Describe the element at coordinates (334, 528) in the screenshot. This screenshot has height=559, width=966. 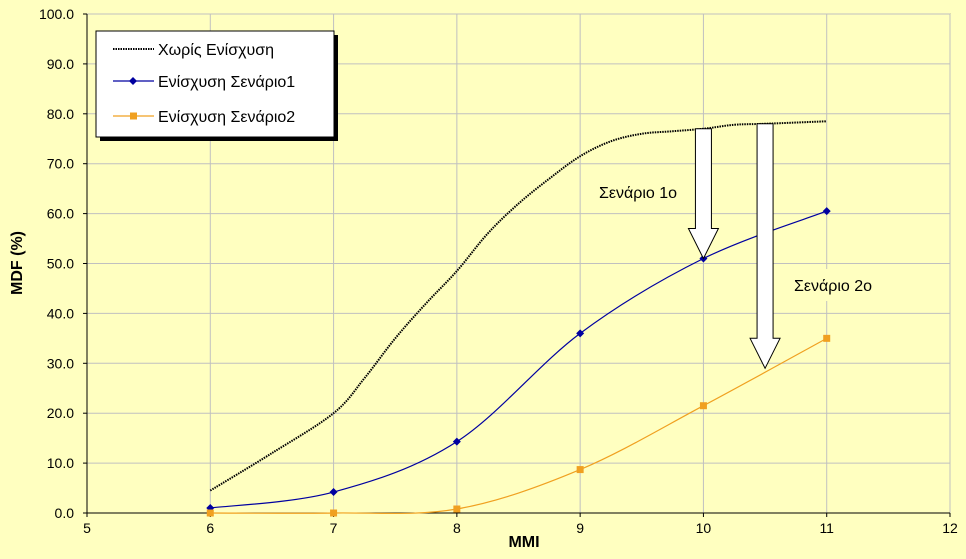
I see `x-tick-label: 7` at that location.